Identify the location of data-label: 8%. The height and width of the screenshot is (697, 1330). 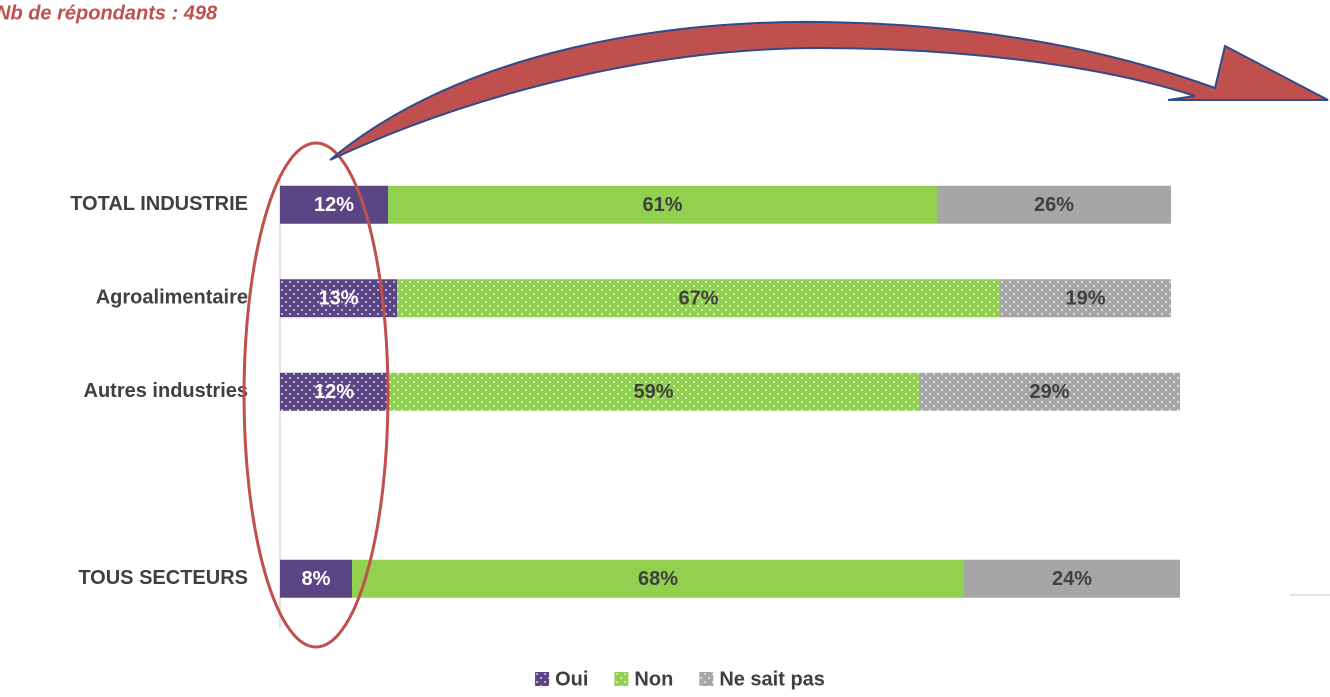
(316, 579).